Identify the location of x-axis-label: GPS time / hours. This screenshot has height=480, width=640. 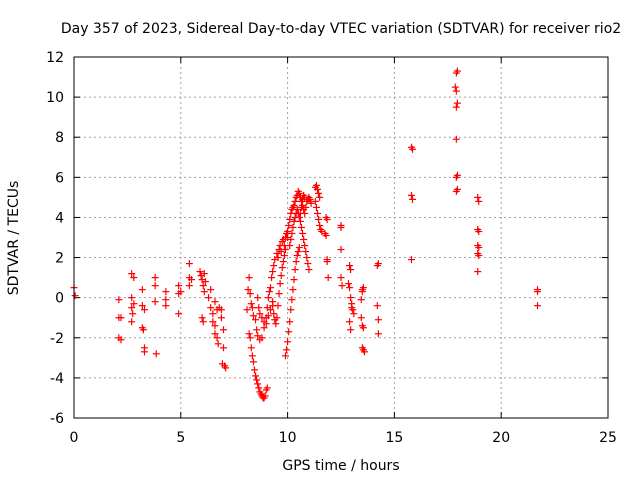
(340, 466).